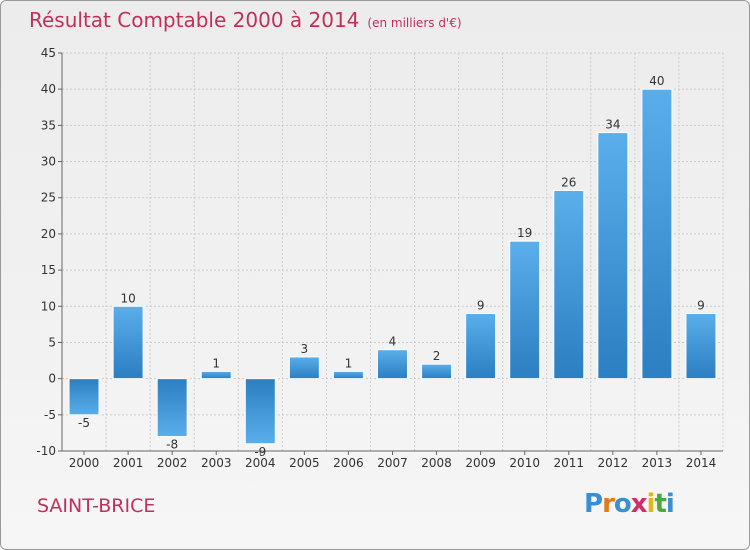  Describe the element at coordinates (568, 463) in the screenshot. I see `x-tick-label: 2011` at that location.